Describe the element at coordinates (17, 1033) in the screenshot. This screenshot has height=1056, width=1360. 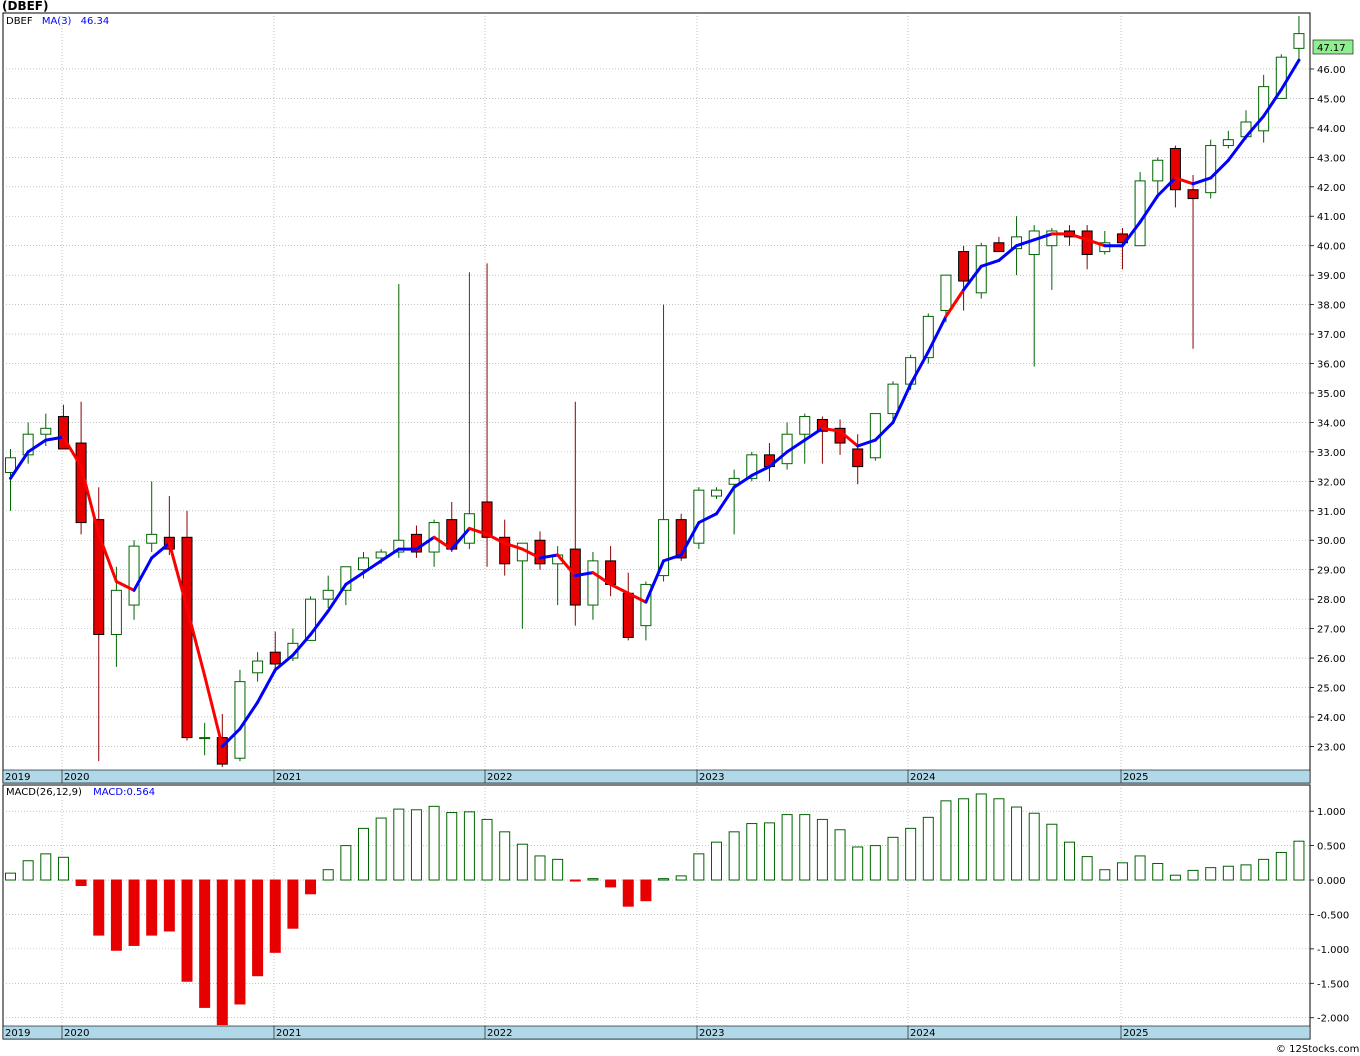
I see `macd-x-label: 2019` at that location.